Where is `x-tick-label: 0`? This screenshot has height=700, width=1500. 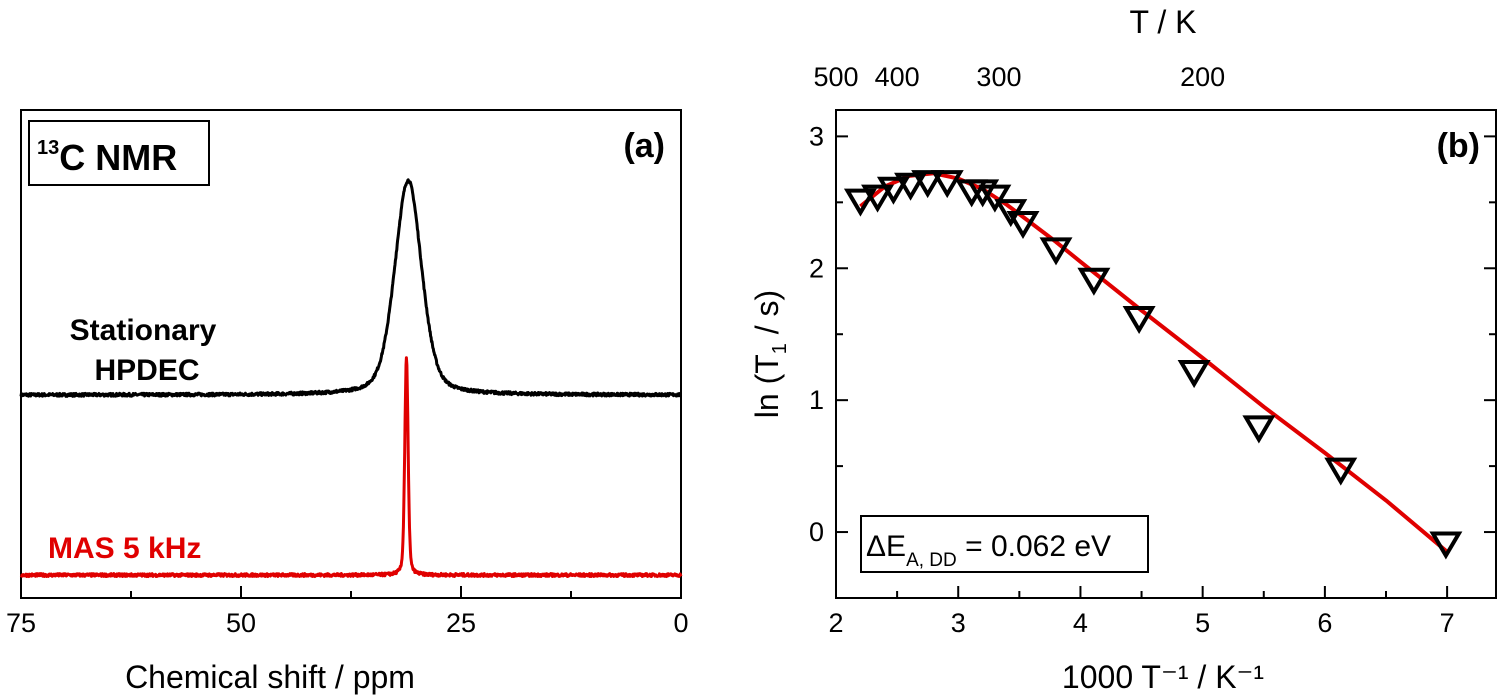 x-tick-label: 0 is located at coordinates (680, 623).